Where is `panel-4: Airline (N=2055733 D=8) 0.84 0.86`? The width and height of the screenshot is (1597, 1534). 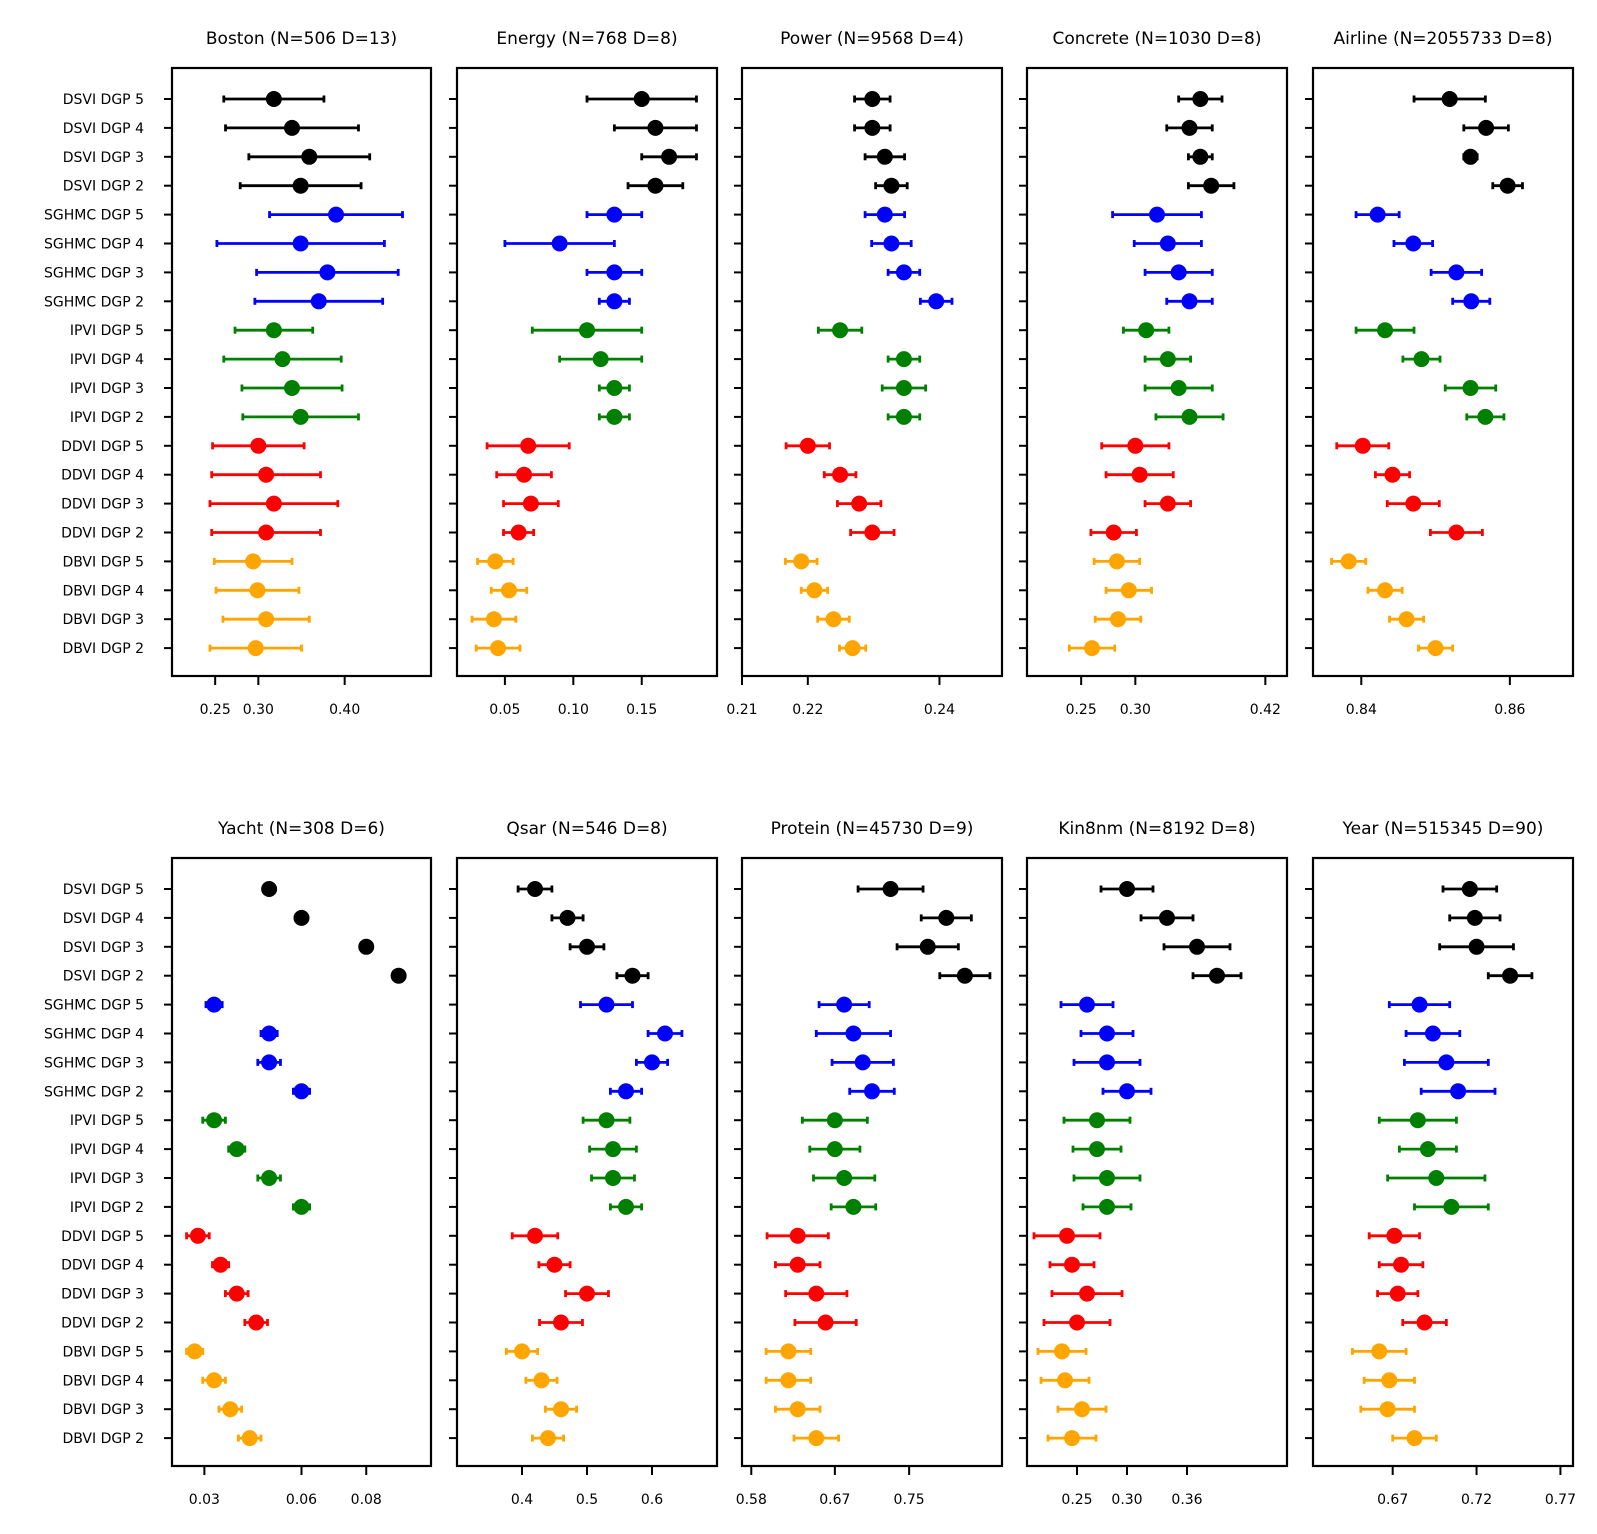 panel-4: Airline (N=2055733 D=8) 0.84 0.86 is located at coordinates (1440, 373).